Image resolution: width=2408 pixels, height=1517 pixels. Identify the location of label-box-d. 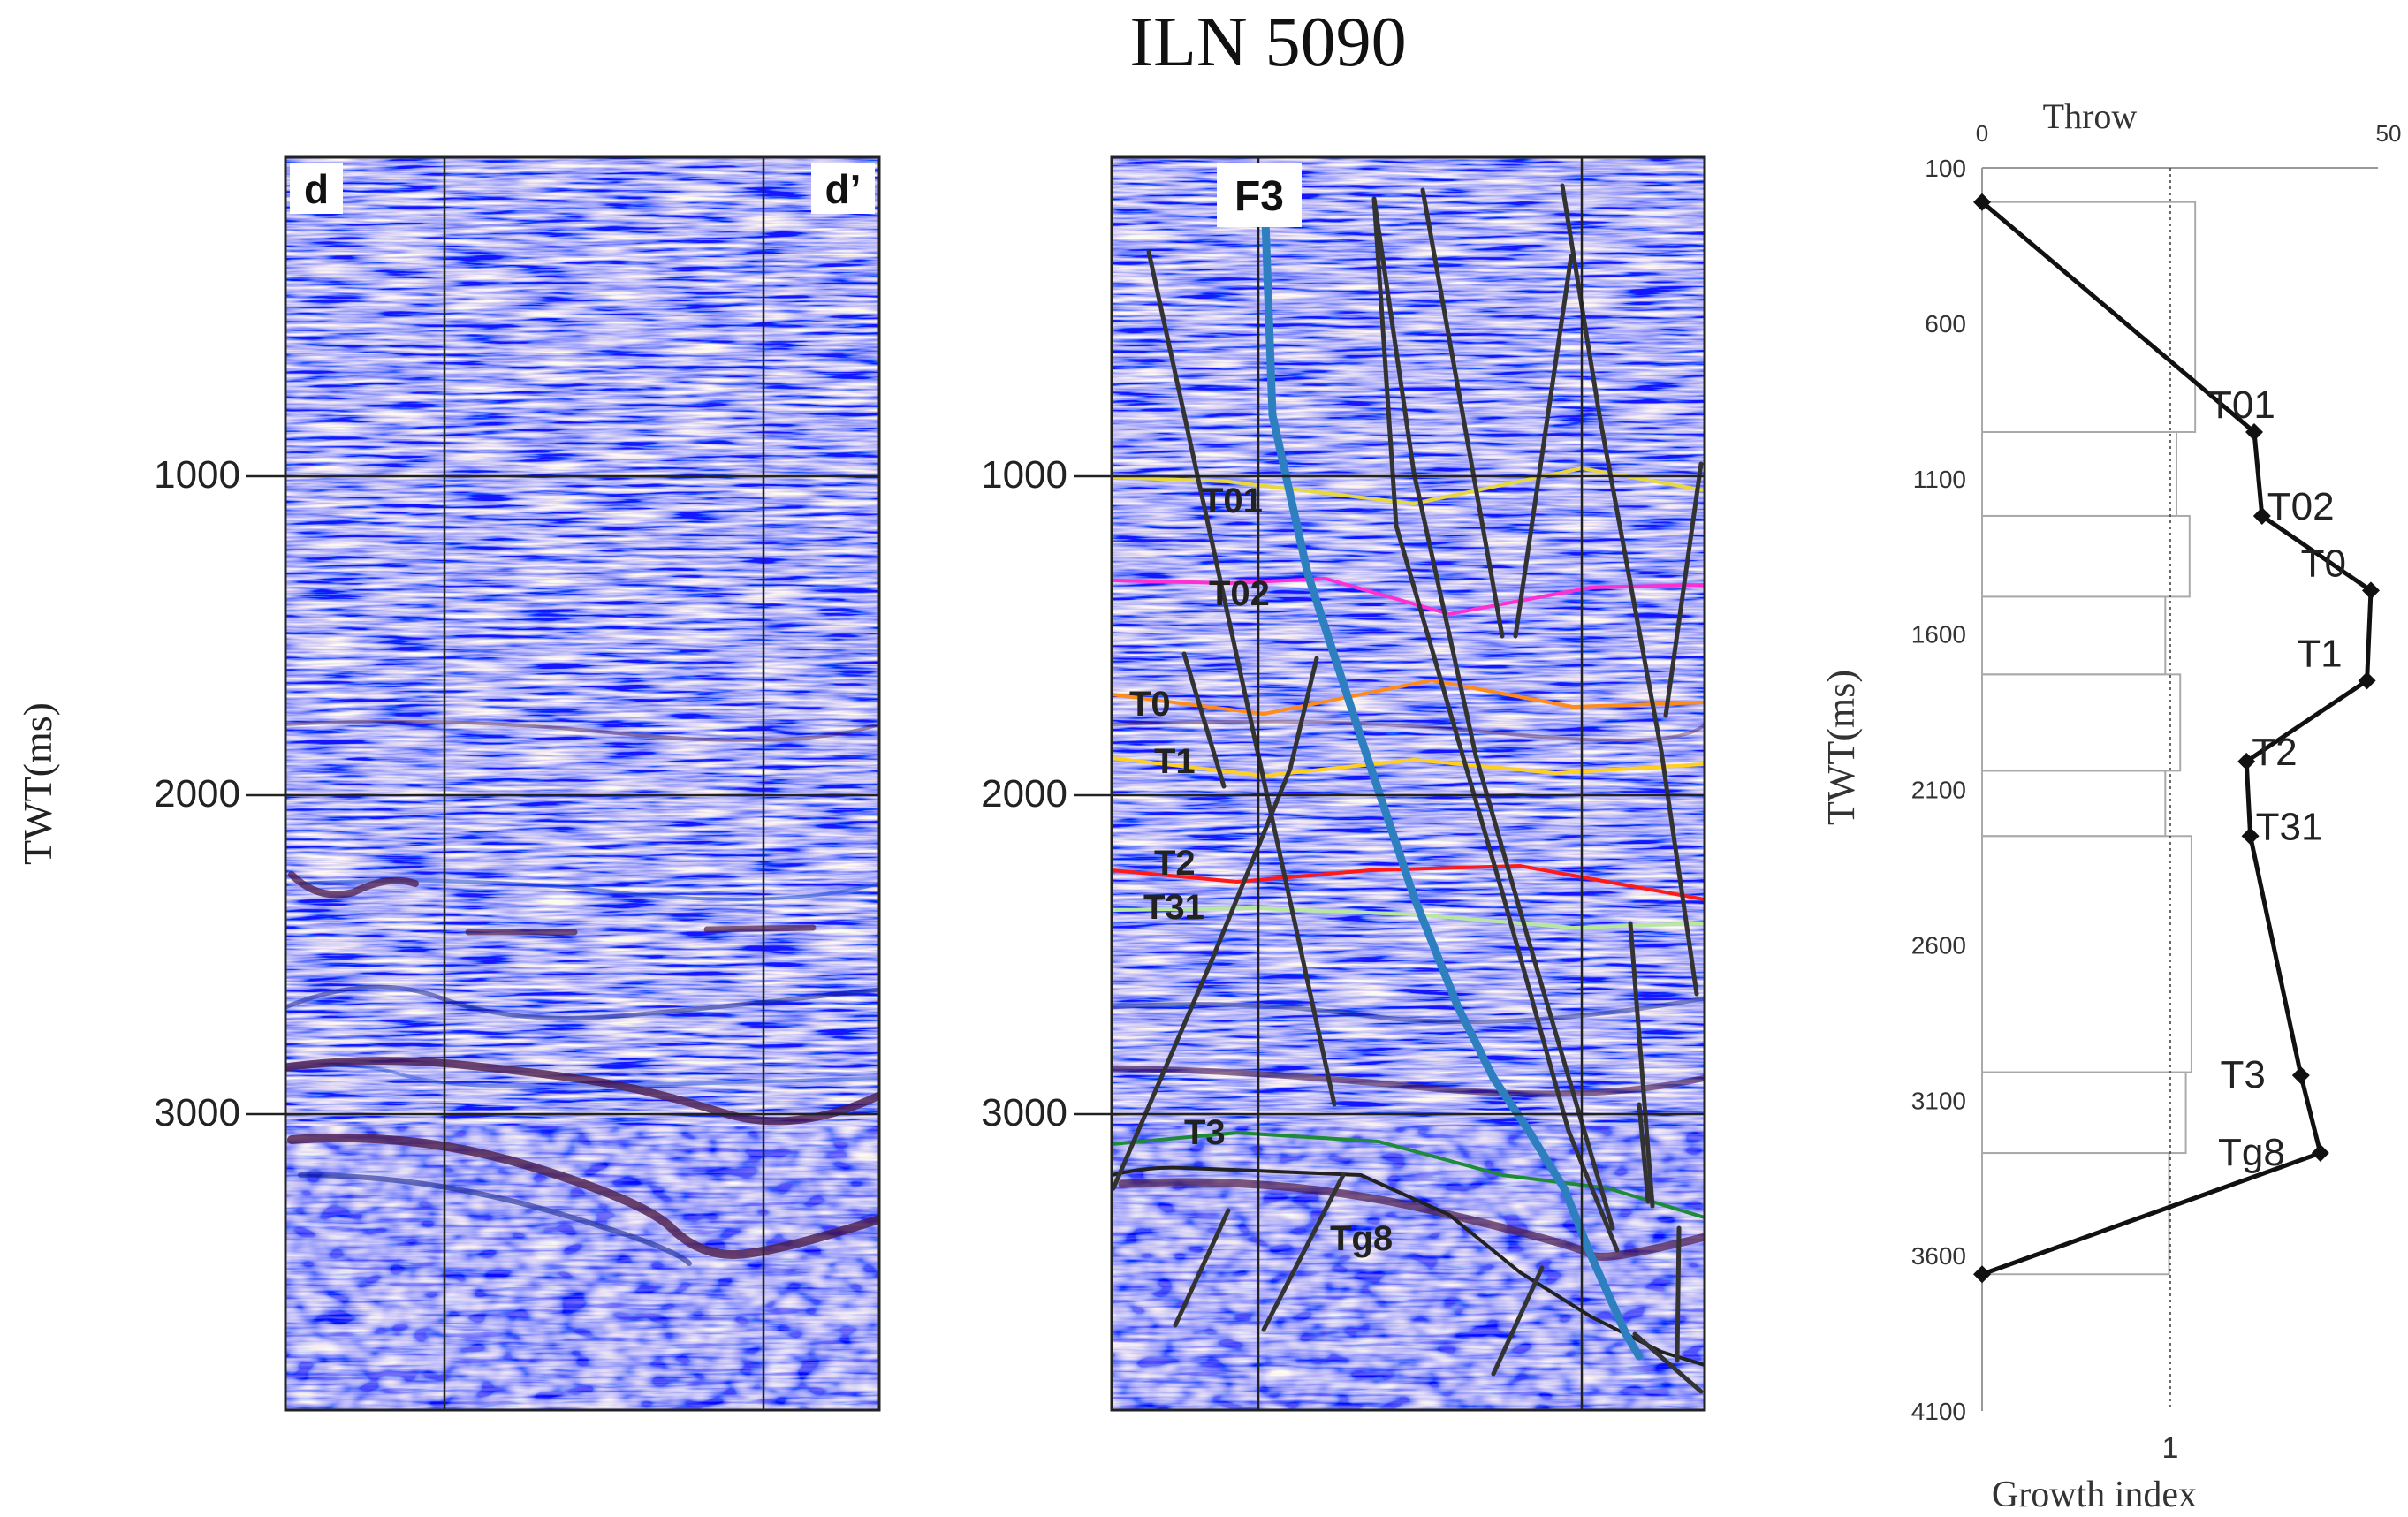
(317, 188).